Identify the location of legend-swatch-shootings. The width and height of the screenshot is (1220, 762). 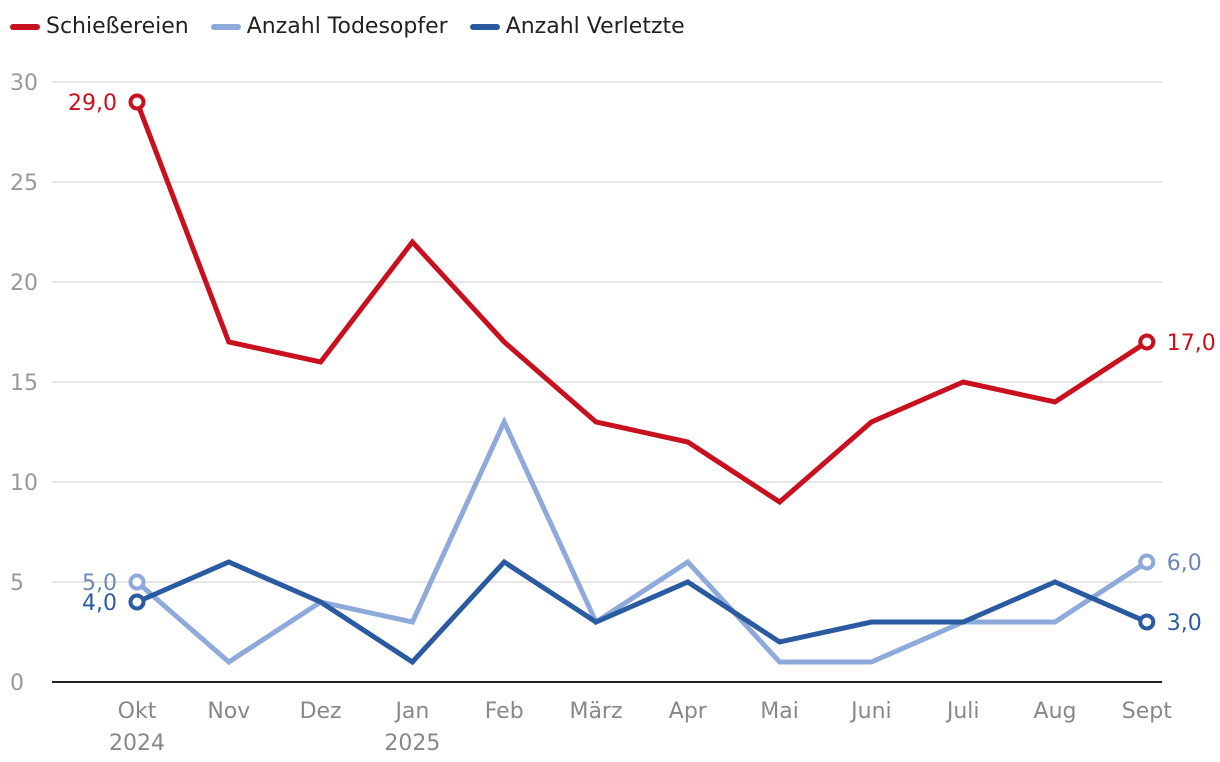
(25, 26).